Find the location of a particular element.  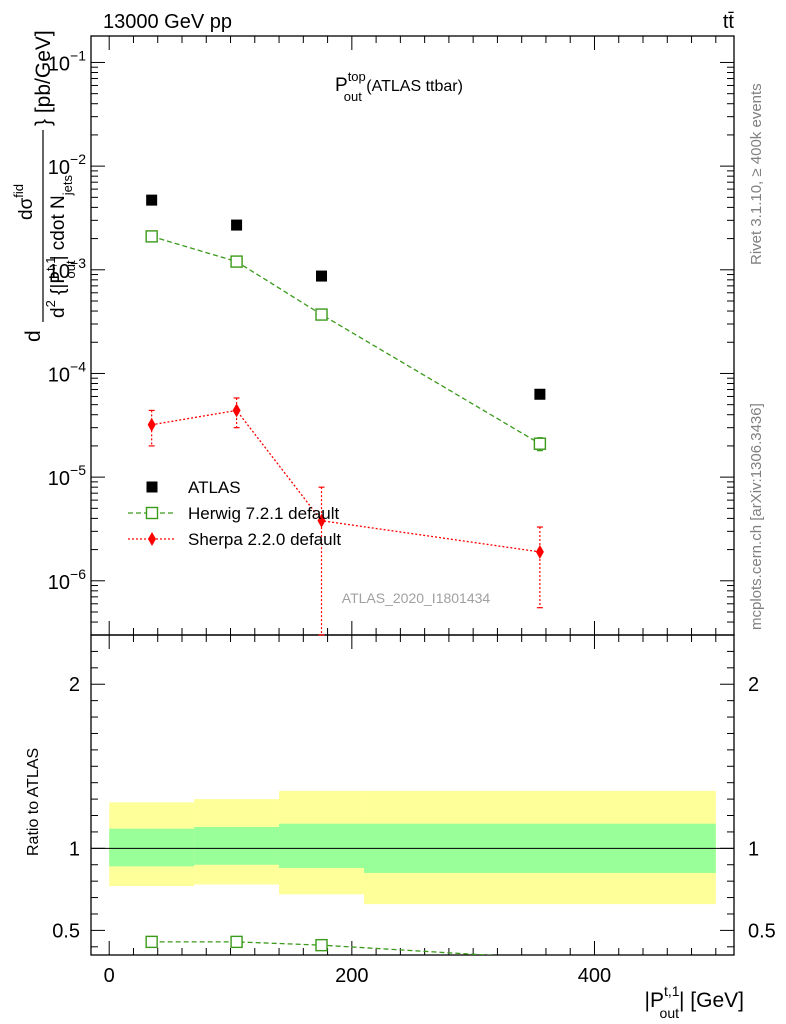

tick-exponent: −1 is located at coordinates (78, 55).